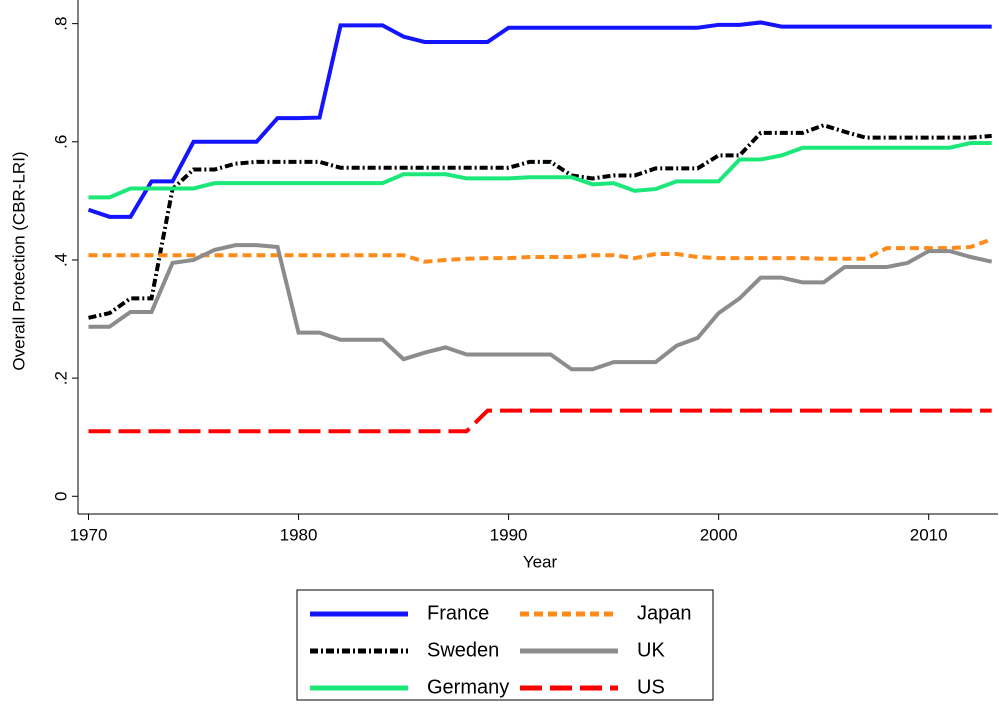 The height and width of the screenshot is (713, 999). What do you see at coordinates (651, 650) in the screenshot?
I see `legend-label: UK` at bounding box center [651, 650].